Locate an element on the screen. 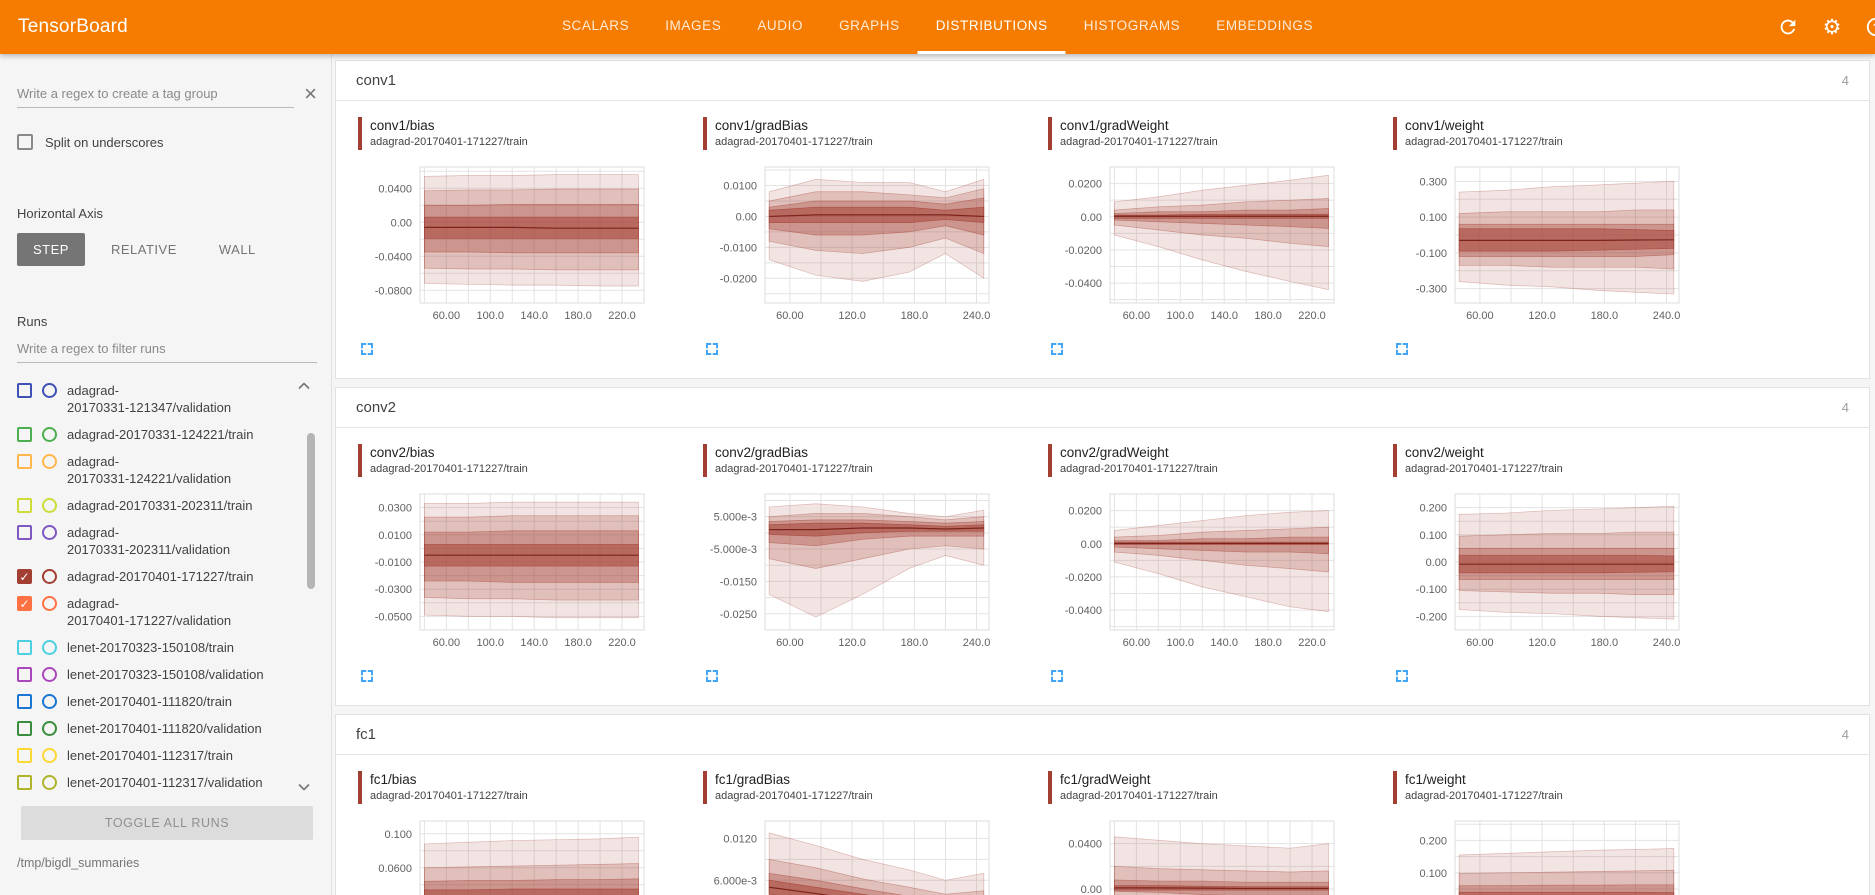 The image size is (1875, 895). close-icon: × is located at coordinates (310, 93).